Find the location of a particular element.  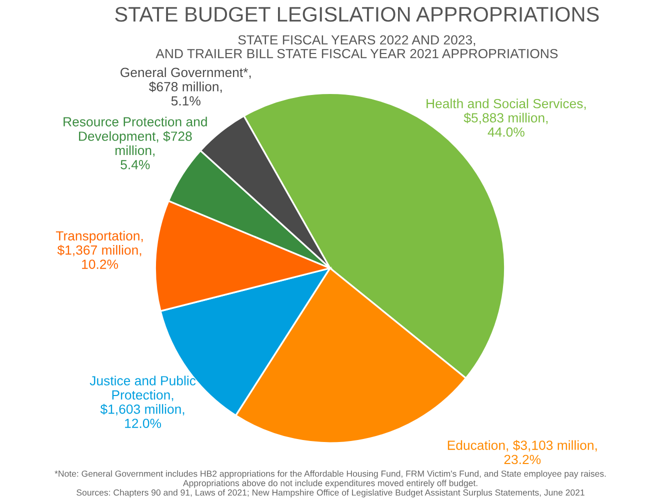

slice-label: Transportation, $1,367 million, 10.2% is located at coordinates (99, 249).